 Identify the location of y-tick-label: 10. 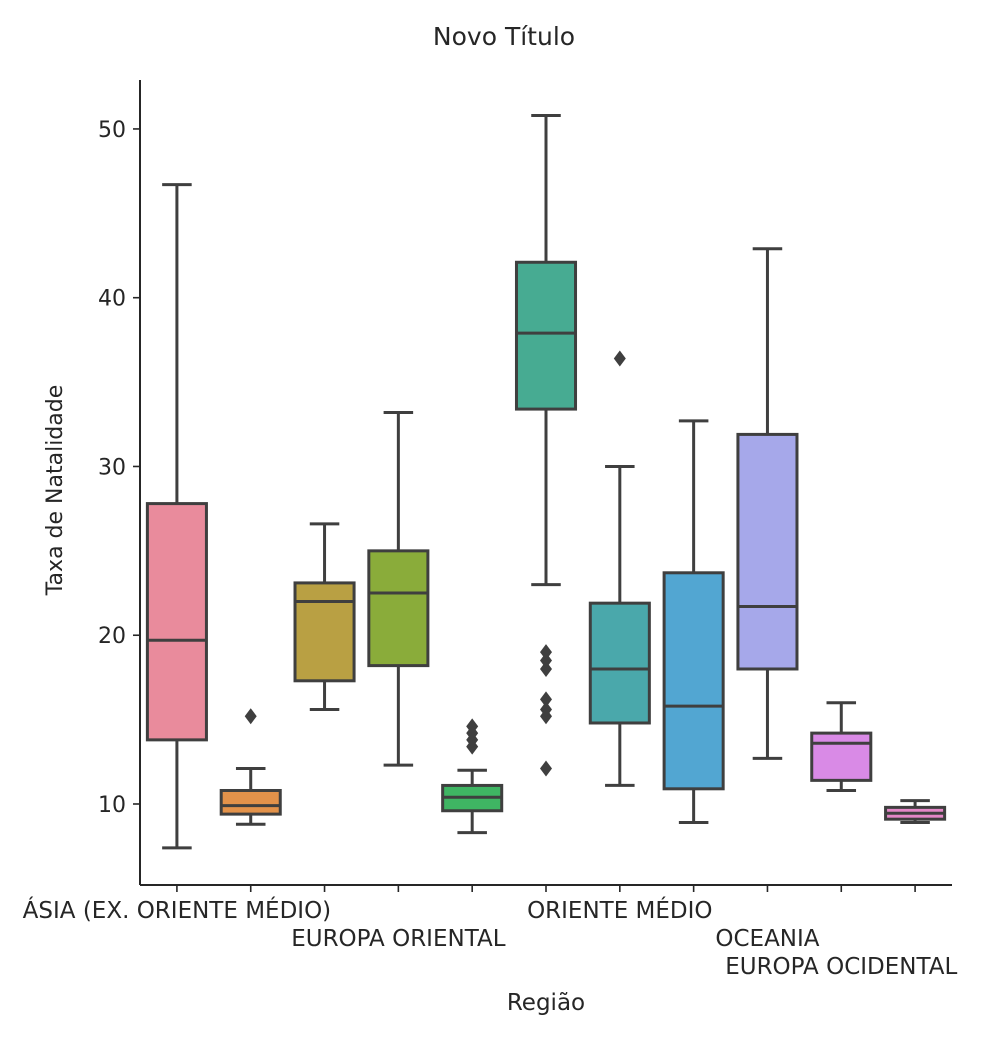
(112, 805).